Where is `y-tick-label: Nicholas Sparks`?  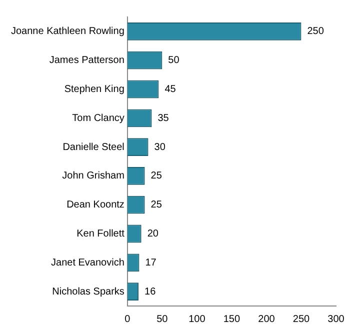 y-tick-label: Nicholas Sparks is located at coordinates (88, 292).